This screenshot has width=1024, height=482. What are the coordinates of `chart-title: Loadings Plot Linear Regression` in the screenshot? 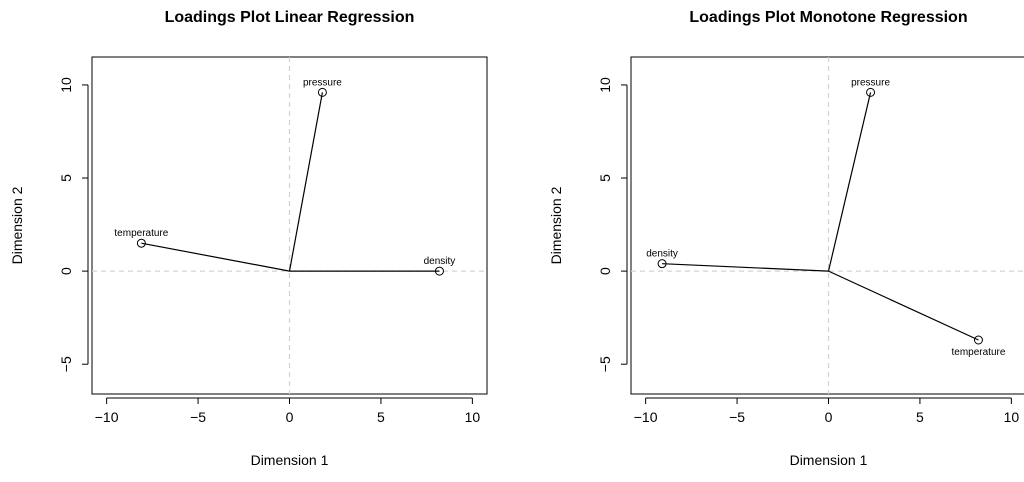 It's located at (290, 17).